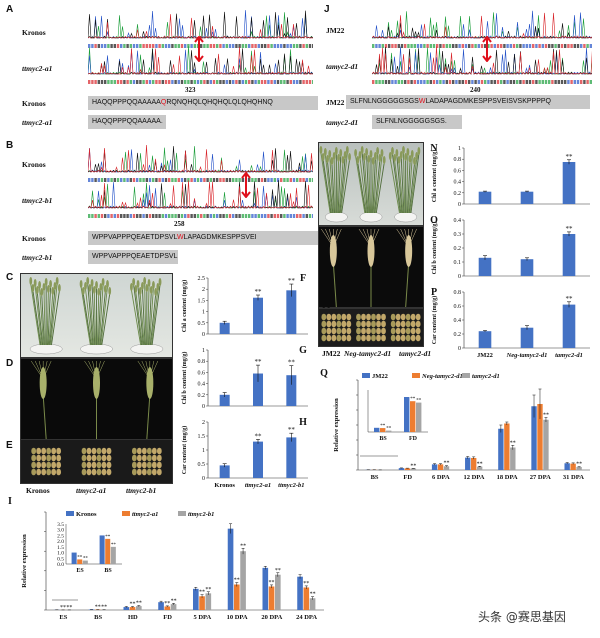 The image size is (600, 638). I want to click on position-number-a: 323, so click(190, 90).